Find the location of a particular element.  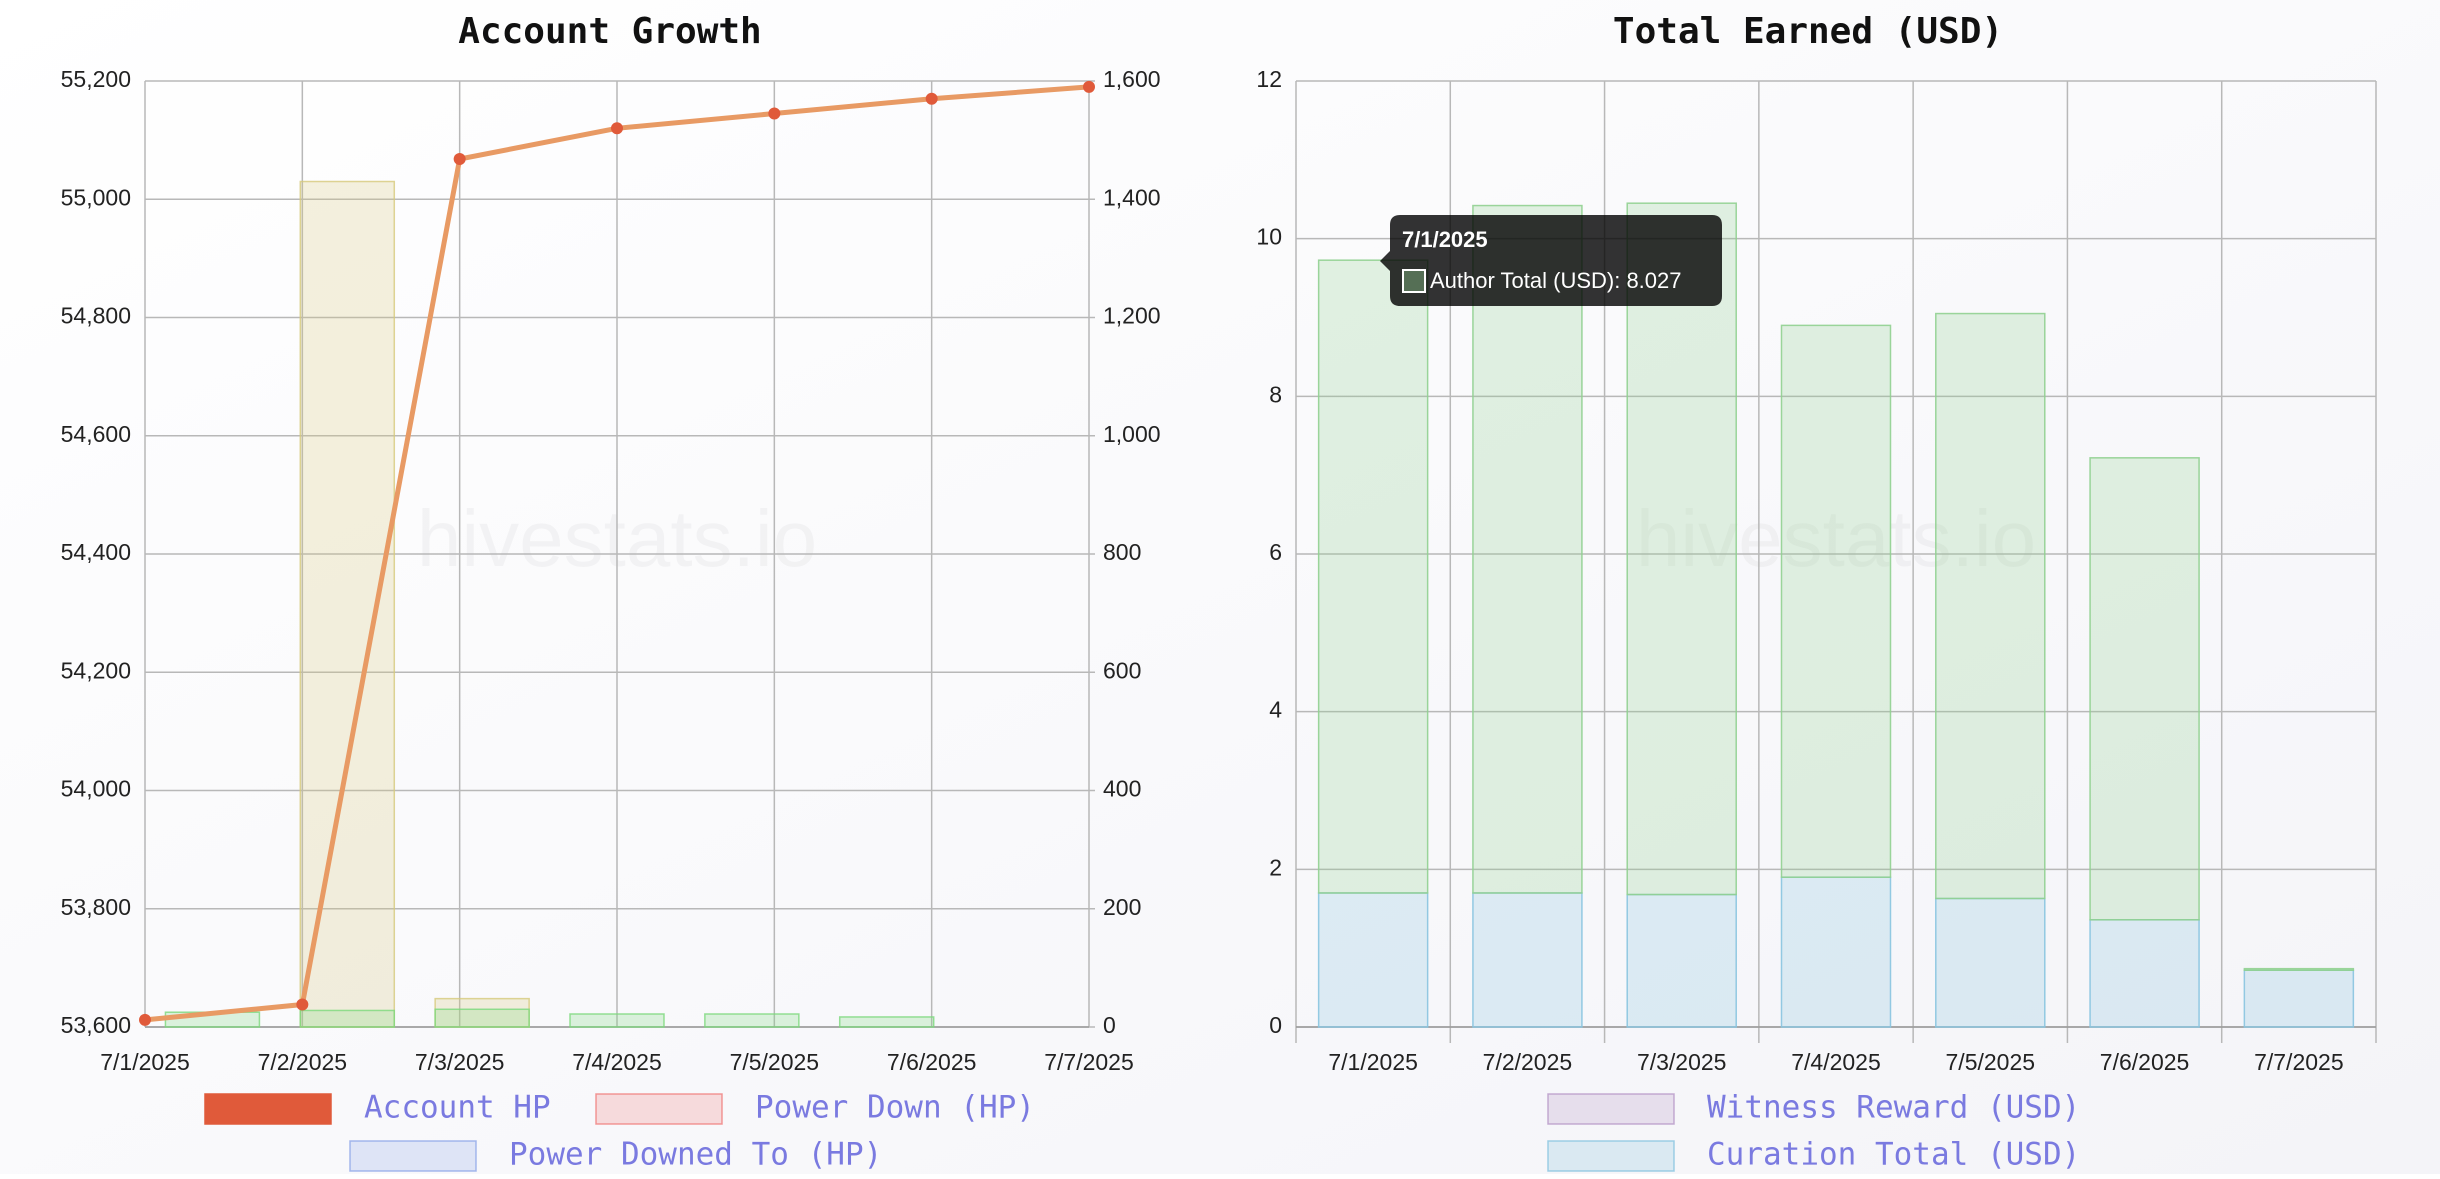

y-tick-label: 54,400 is located at coordinates (96, 552).